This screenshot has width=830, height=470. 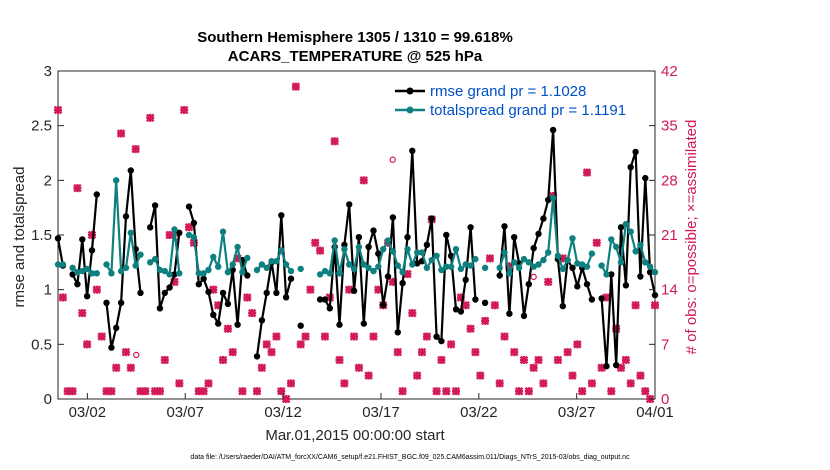 I want to click on rmse-line, so click(x=274, y=285).